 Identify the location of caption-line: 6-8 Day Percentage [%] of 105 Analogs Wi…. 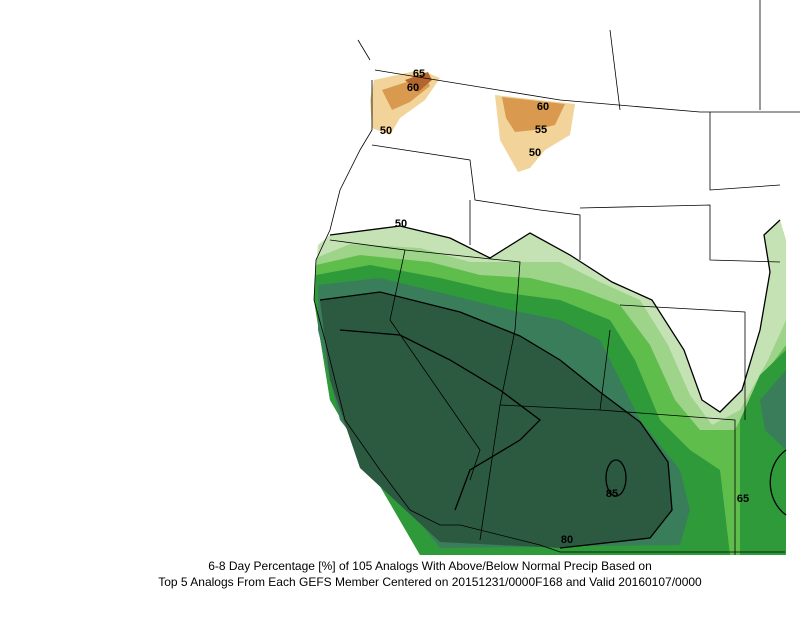
(430, 566).